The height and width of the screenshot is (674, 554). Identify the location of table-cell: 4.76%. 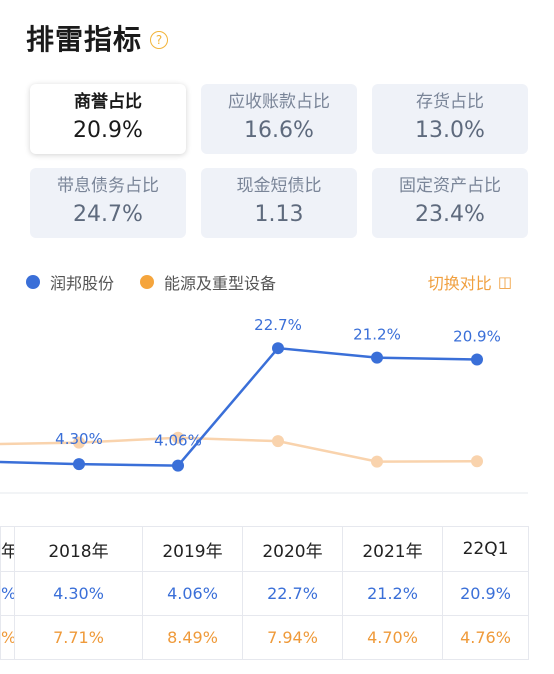
(485, 637).